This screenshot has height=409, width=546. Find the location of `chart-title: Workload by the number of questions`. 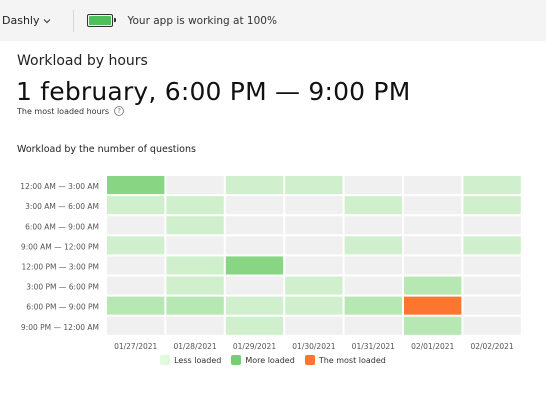

chart-title: Workload by the number of questions is located at coordinates (106, 149).